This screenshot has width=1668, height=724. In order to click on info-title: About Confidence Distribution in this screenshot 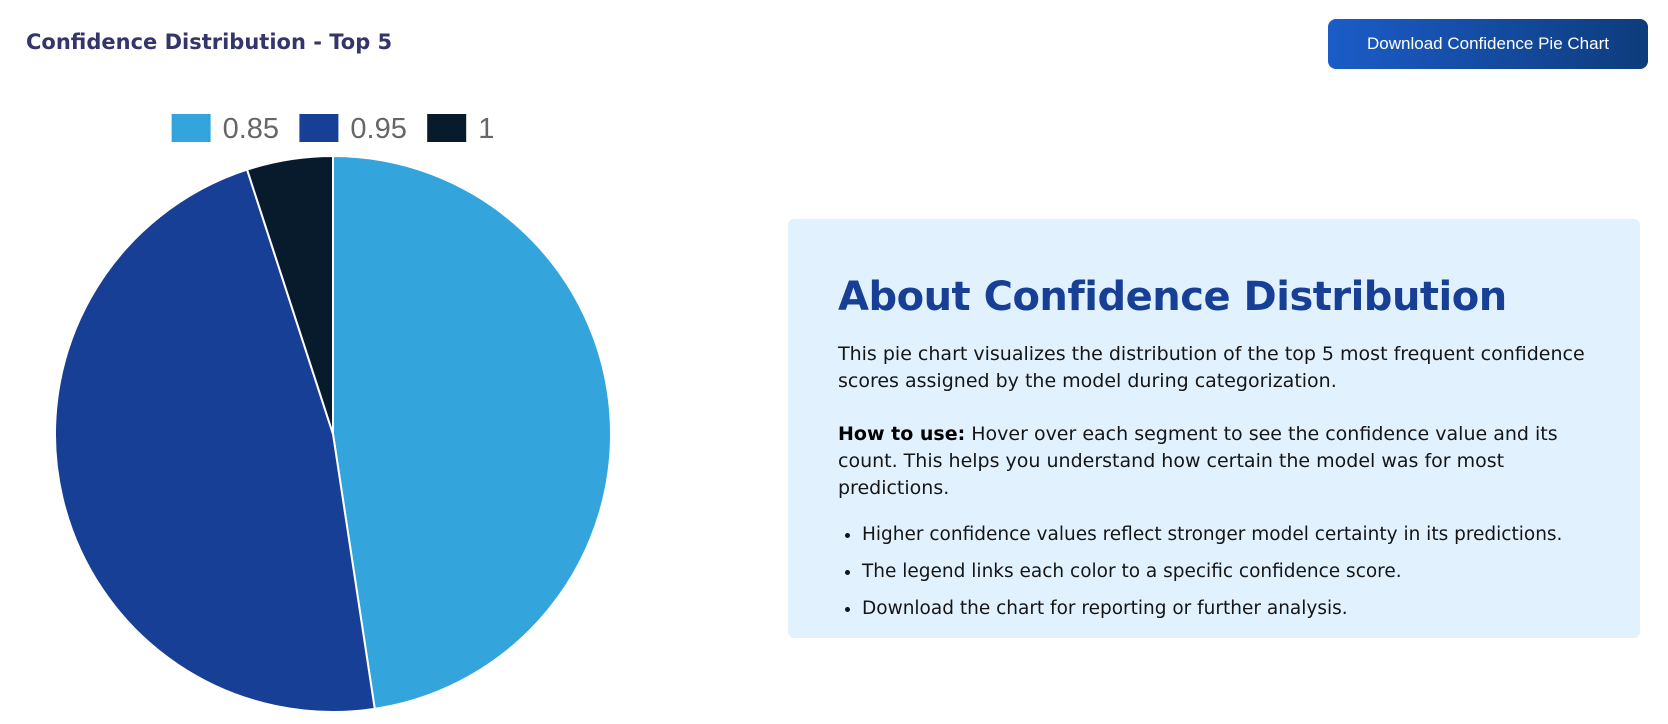, I will do `click(1172, 297)`.